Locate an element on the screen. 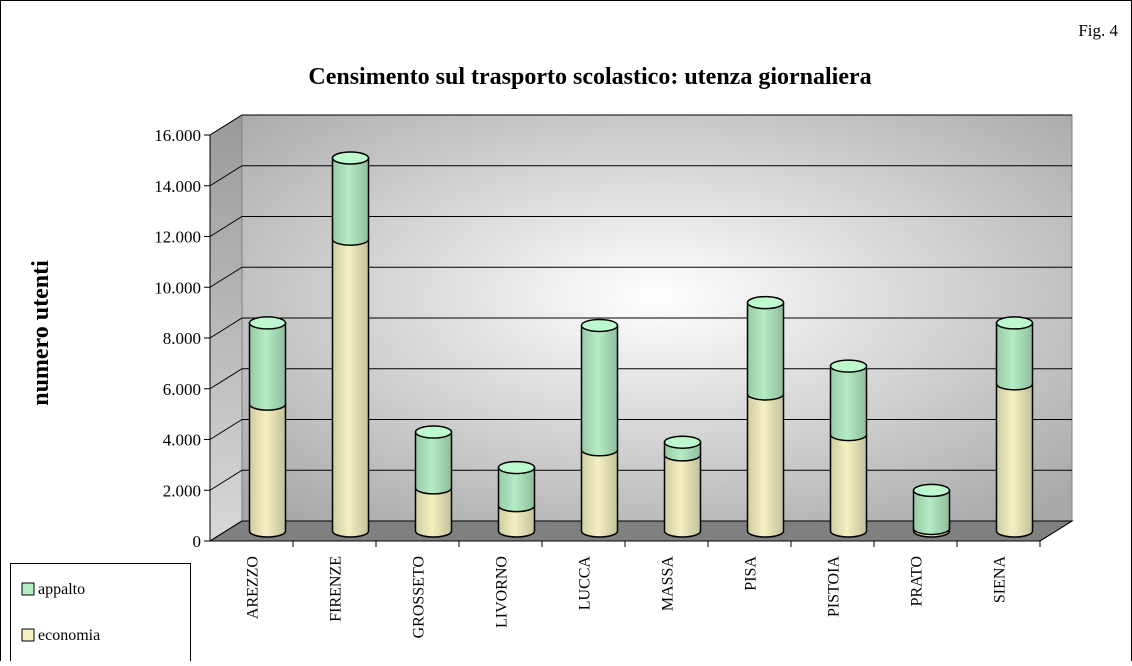 The image size is (1132, 666). y-tick-label: 6.000 is located at coordinates (182, 389).